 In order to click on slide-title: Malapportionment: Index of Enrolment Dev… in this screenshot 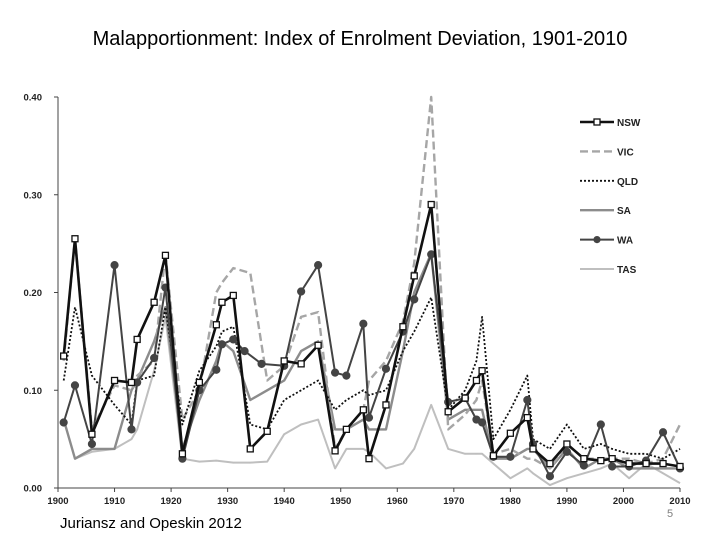, I will do `click(360, 39)`.